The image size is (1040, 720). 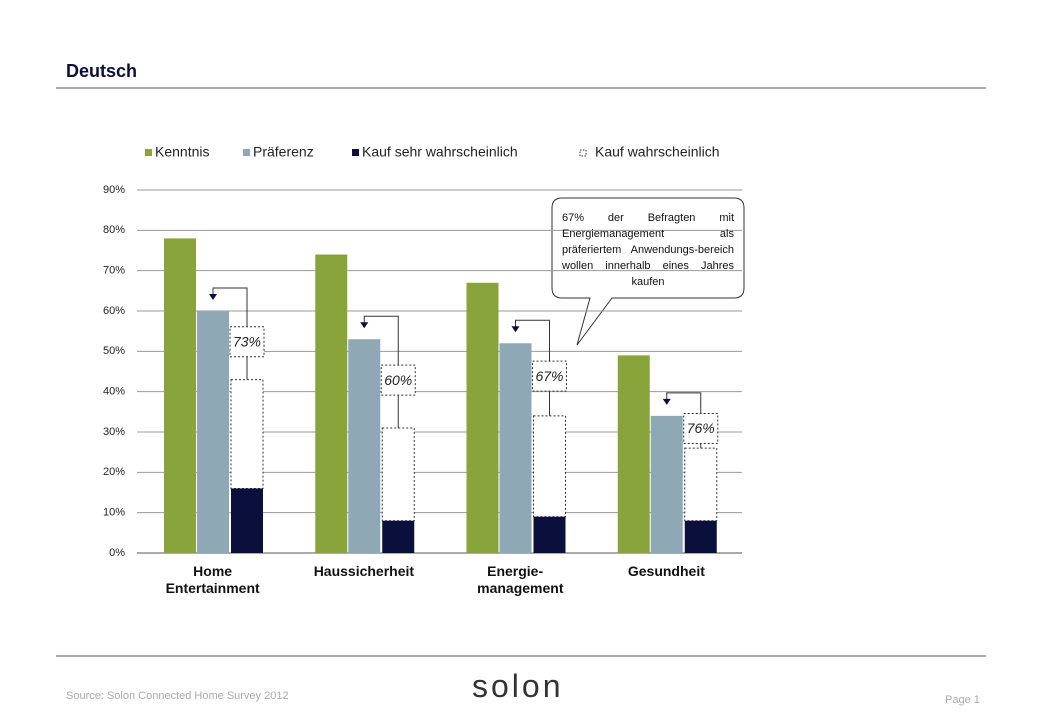 What do you see at coordinates (114, 351) in the screenshot?
I see `y-tick-label: 50%` at bounding box center [114, 351].